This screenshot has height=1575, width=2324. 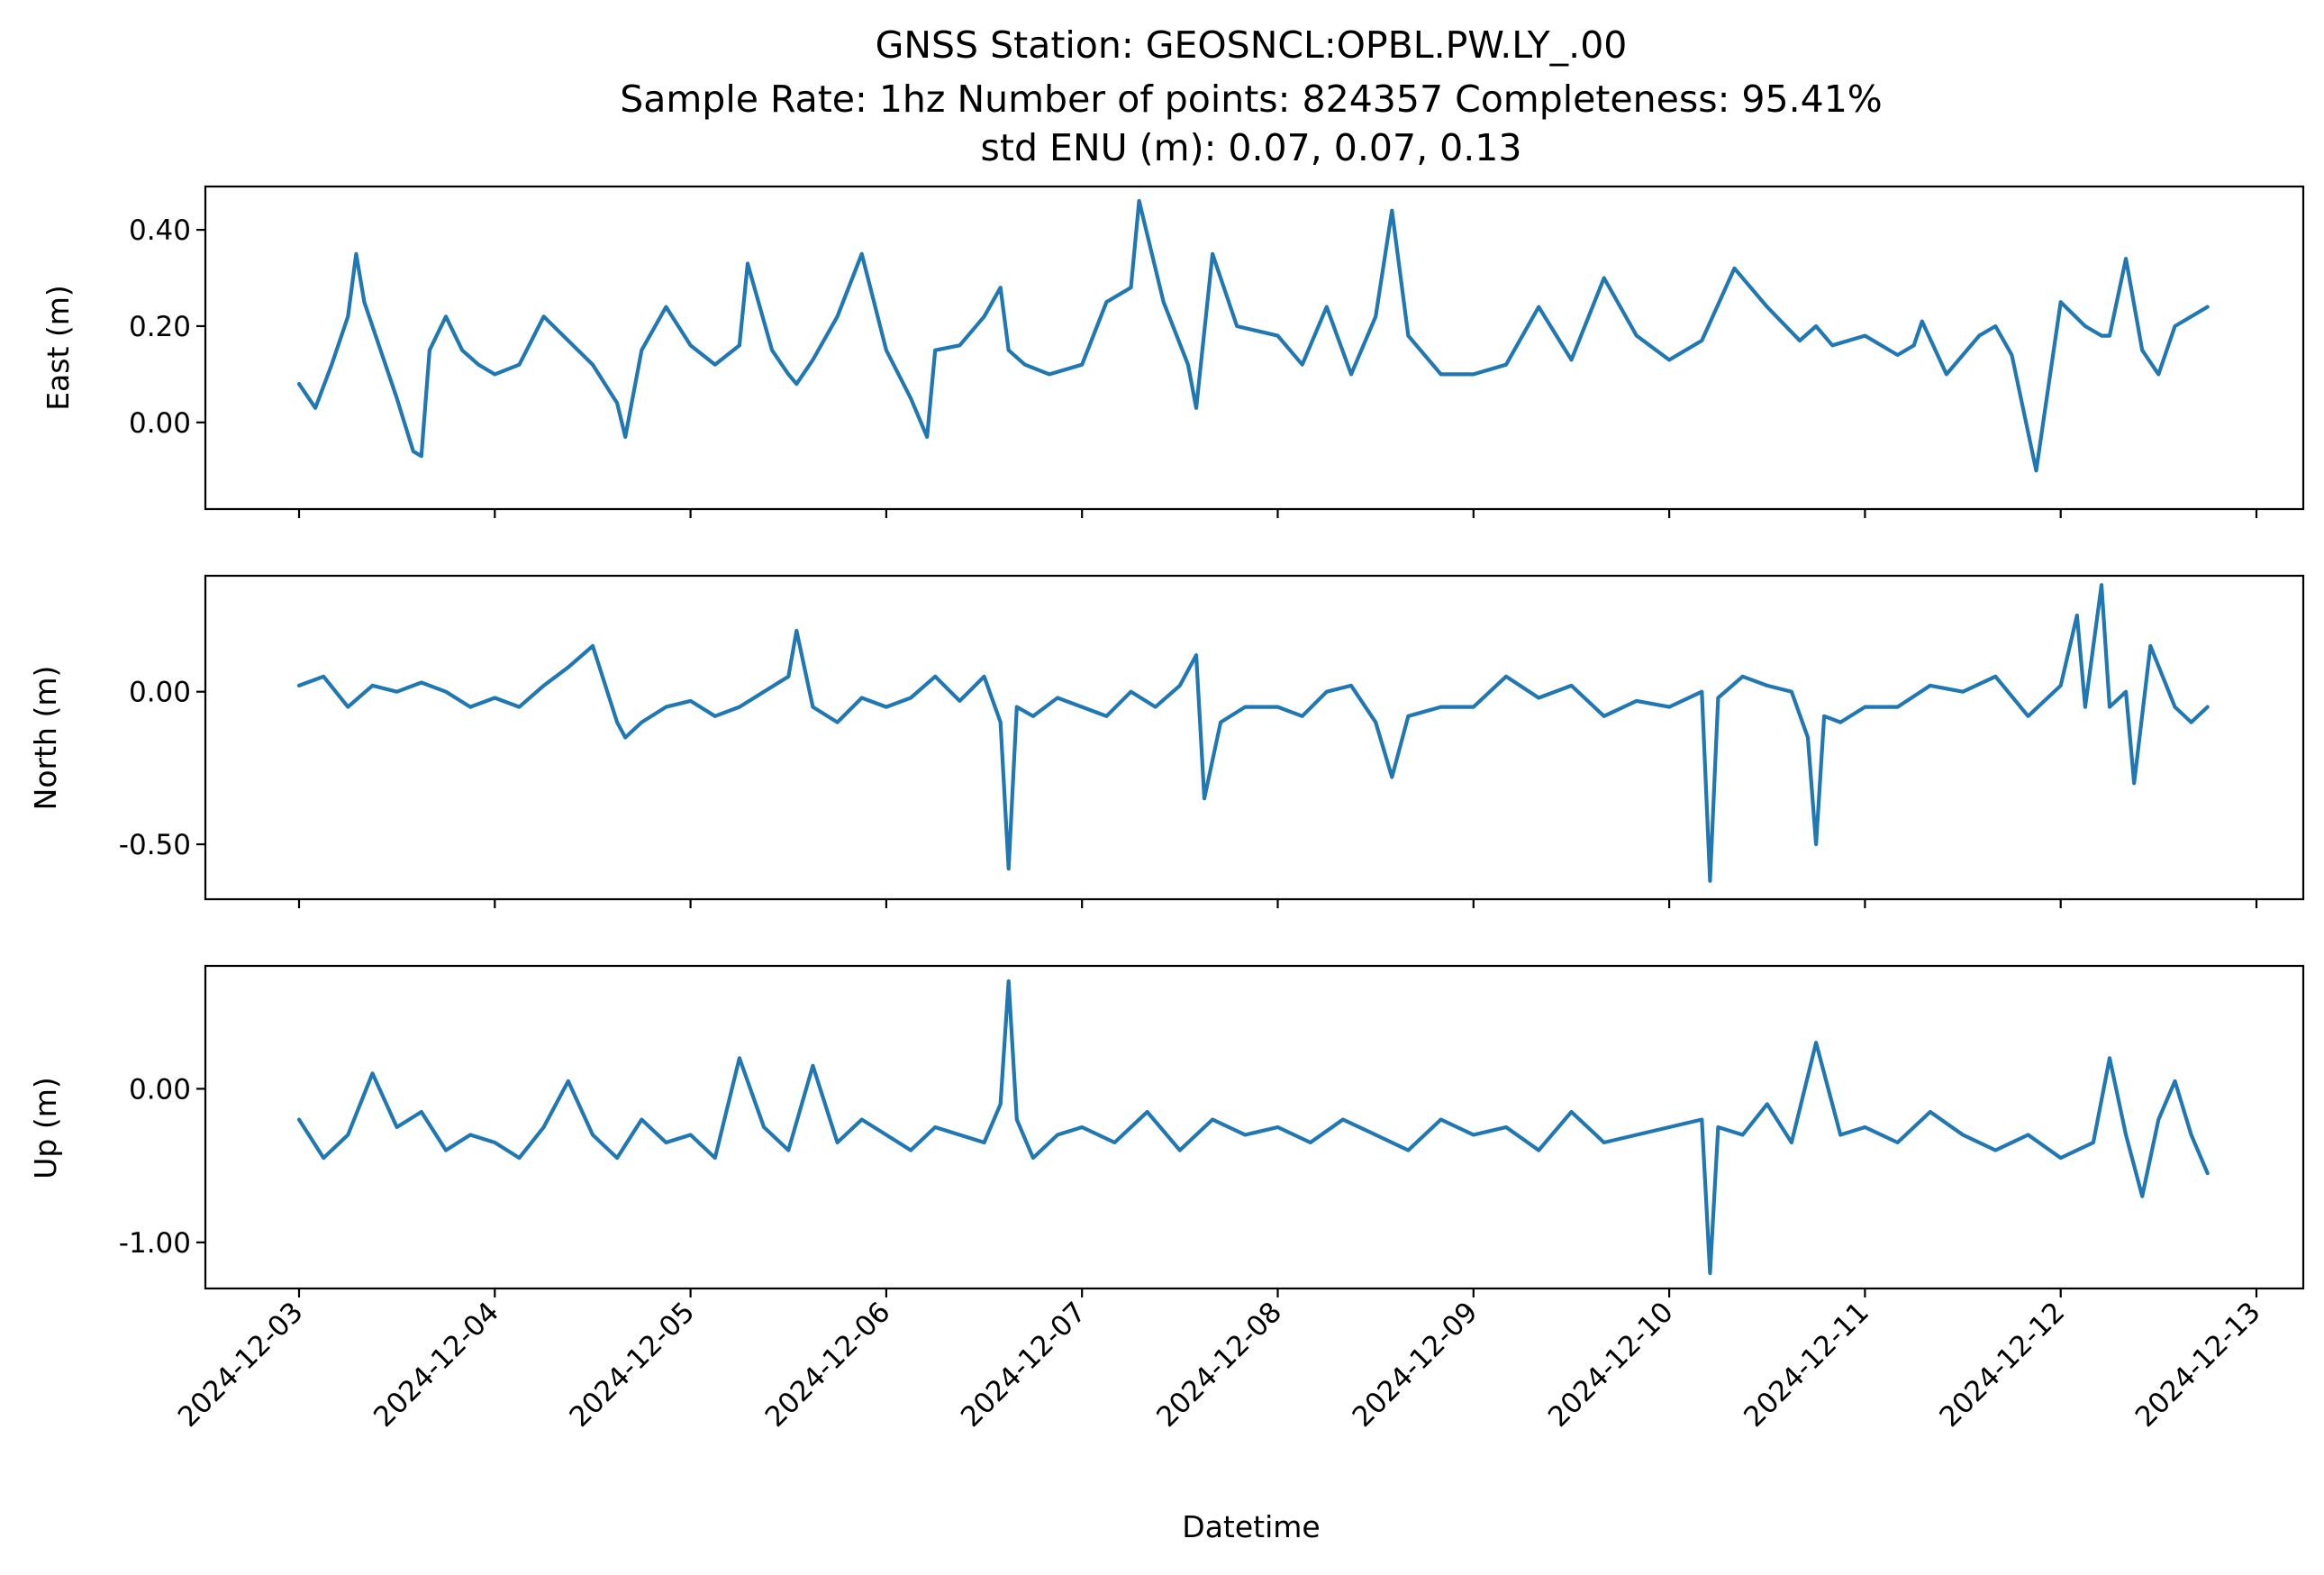 I want to click on east-yticks: 0.00 0.20 0.40, so click(x=167, y=327).